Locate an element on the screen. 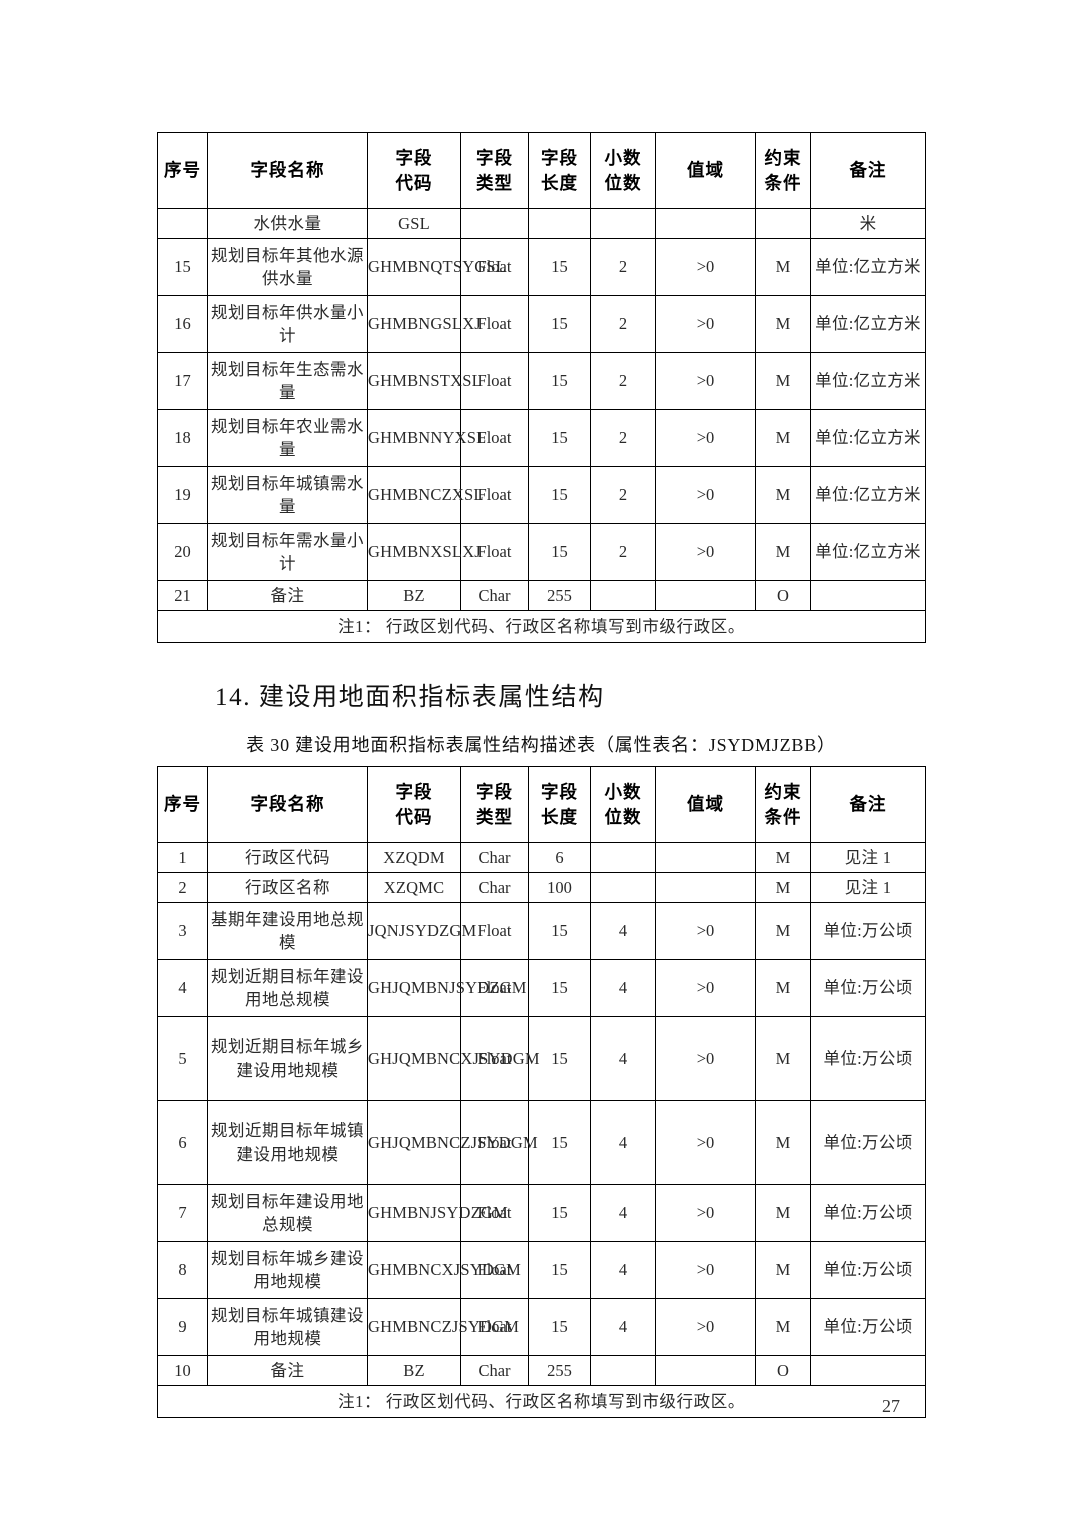  cell-seq: 2 is located at coordinates (182, 887).